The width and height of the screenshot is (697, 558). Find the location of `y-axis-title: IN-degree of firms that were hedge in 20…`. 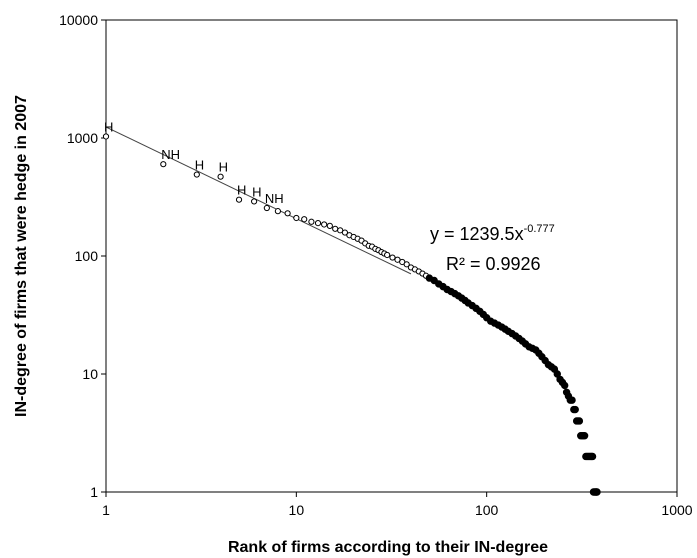

y-axis-title: IN-degree of firms that were hedge in 20… is located at coordinates (21, 256).